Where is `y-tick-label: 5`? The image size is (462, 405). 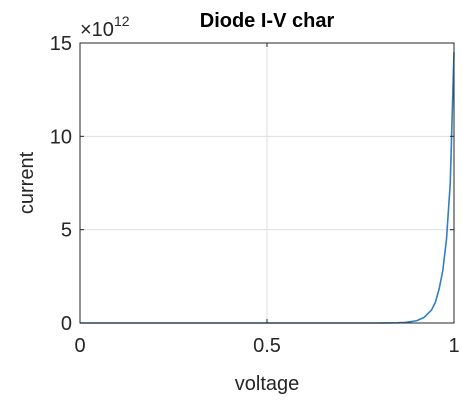 y-tick-label: 5 is located at coordinates (66, 231).